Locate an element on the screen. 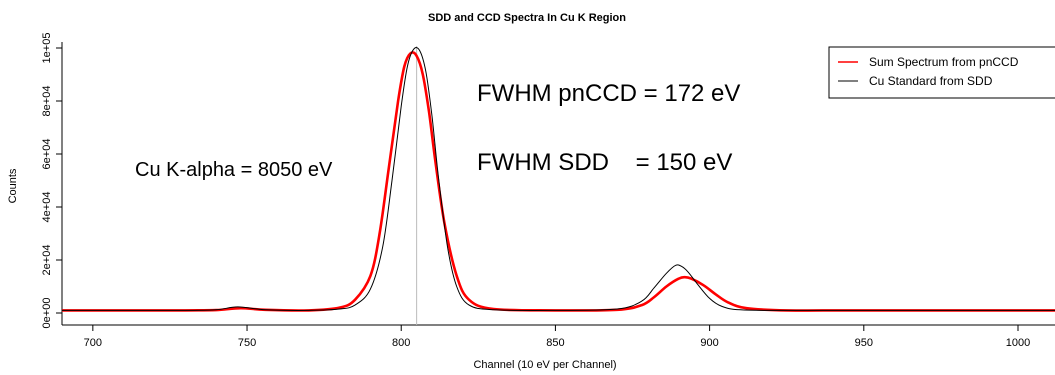 This screenshot has width=1055, height=375. x-tick-label: 900 is located at coordinates (709, 343).